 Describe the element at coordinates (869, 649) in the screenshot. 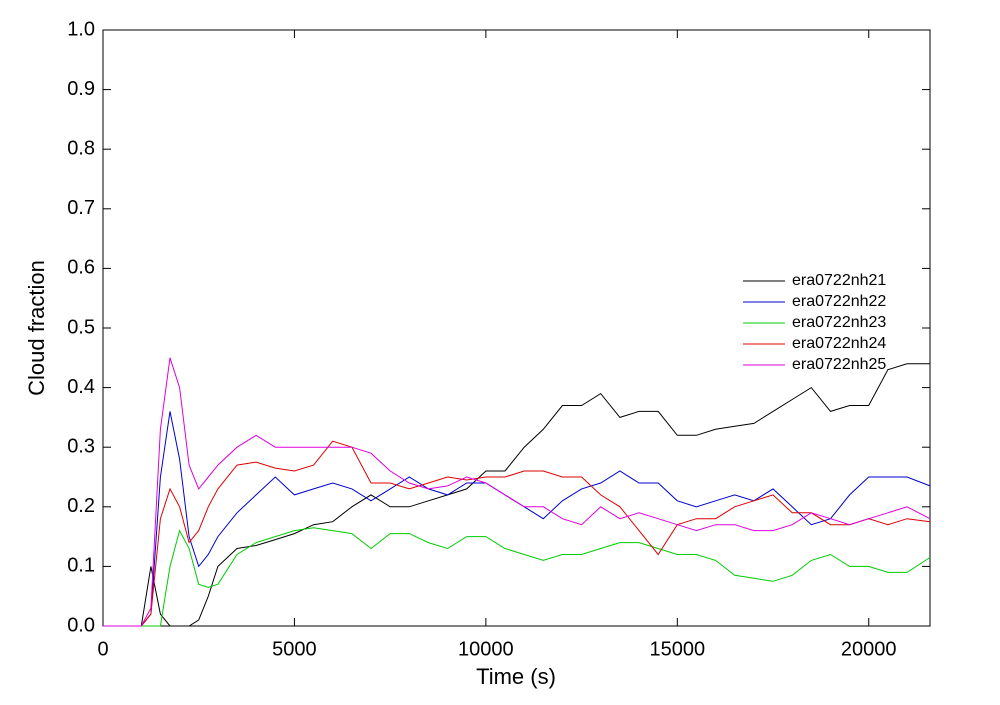

I see `x-tick-label: 20000` at that location.